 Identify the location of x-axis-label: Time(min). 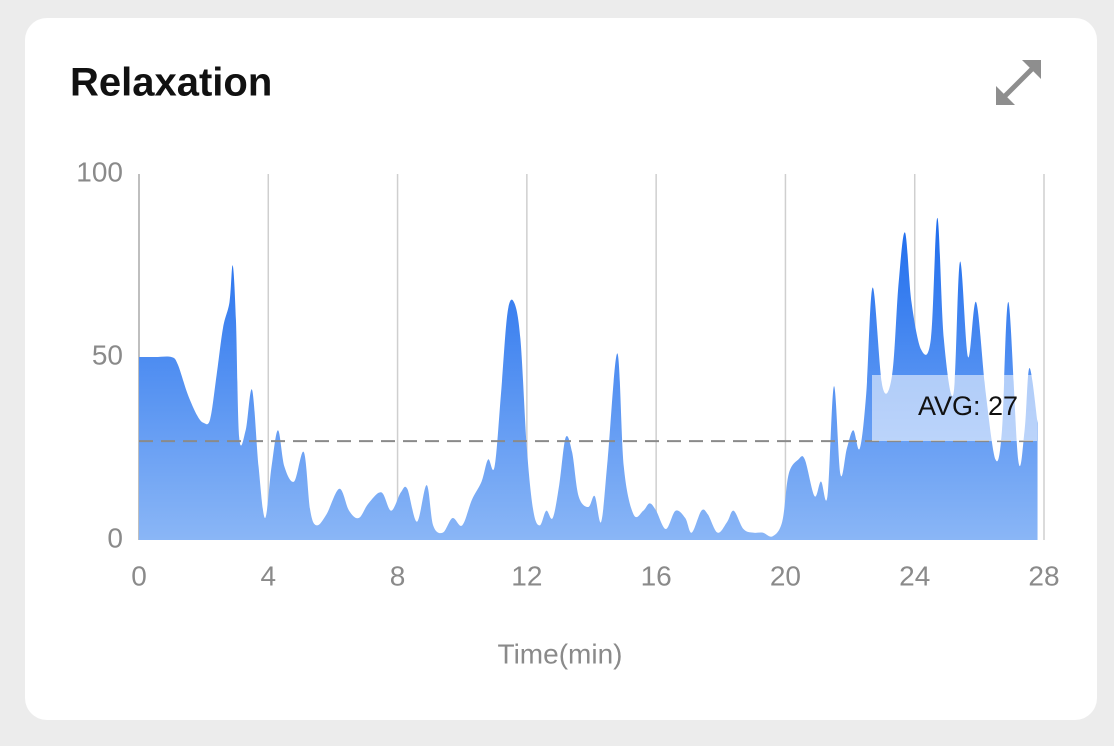
(560, 653).